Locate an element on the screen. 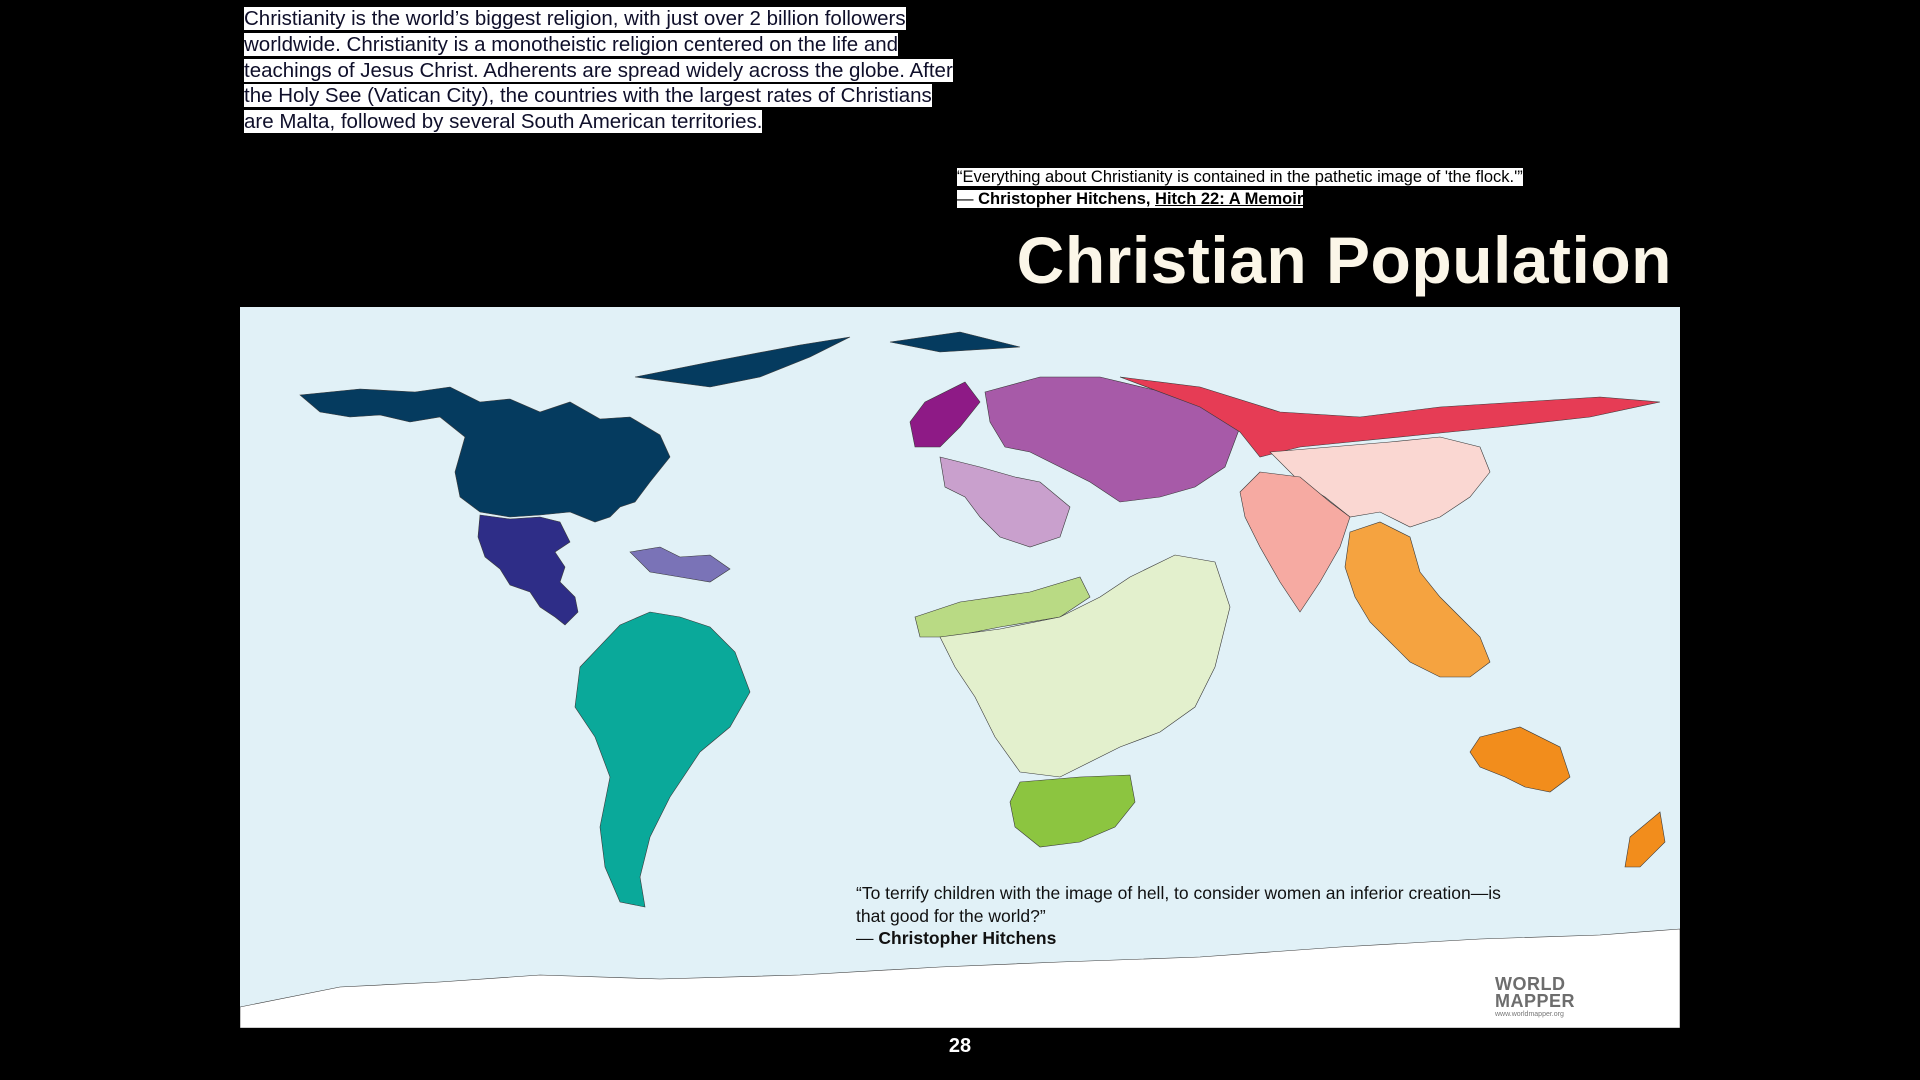 The image size is (1920, 1080). quote-bottom-author: Christopher Hitchens is located at coordinates (967, 938).